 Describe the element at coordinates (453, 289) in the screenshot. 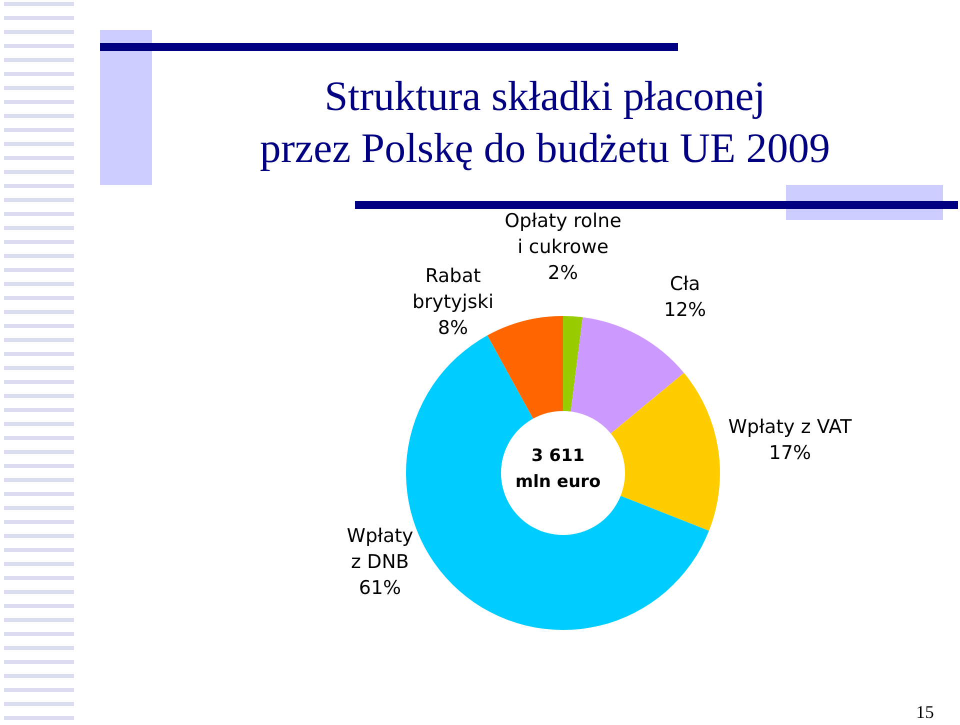

I see `slice-label: Rabat brytyjski` at that location.